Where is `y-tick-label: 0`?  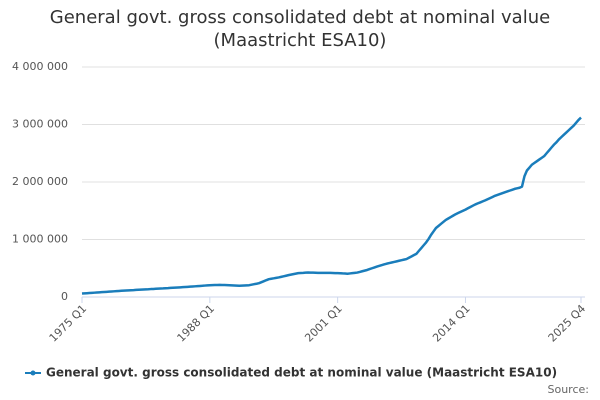 y-tick-label: 0 is located at coordinates (64, 296).